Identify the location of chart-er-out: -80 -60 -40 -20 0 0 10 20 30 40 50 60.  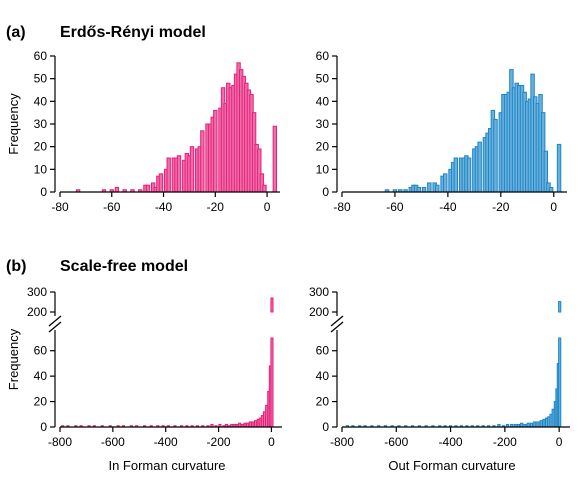
(441, 131).